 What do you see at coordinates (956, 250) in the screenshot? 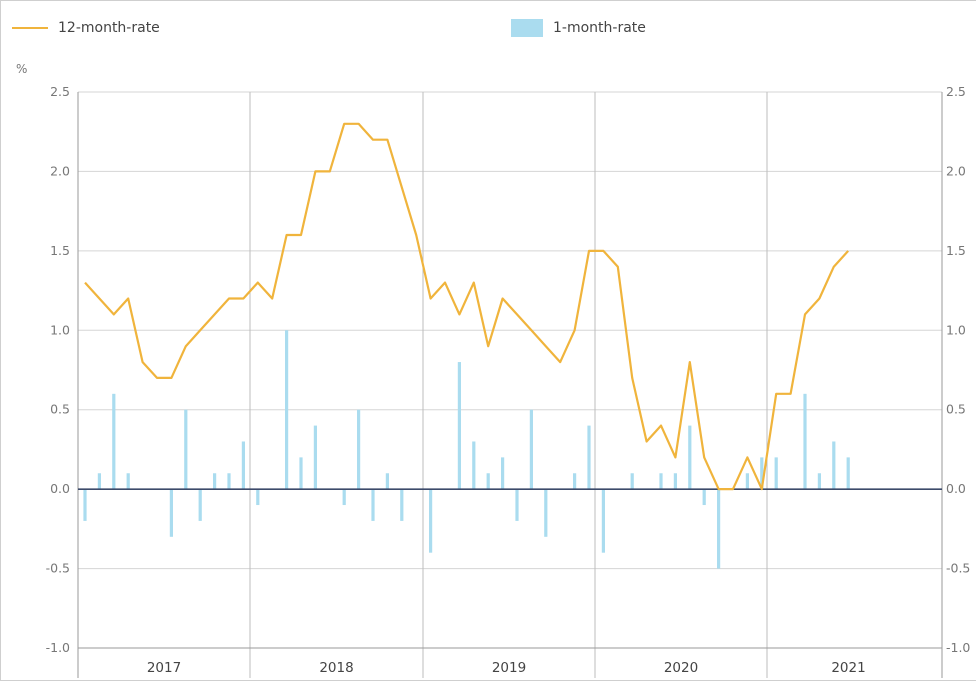
I see `y-tick-label-right: 1.5` at bounding box center [956, 250].